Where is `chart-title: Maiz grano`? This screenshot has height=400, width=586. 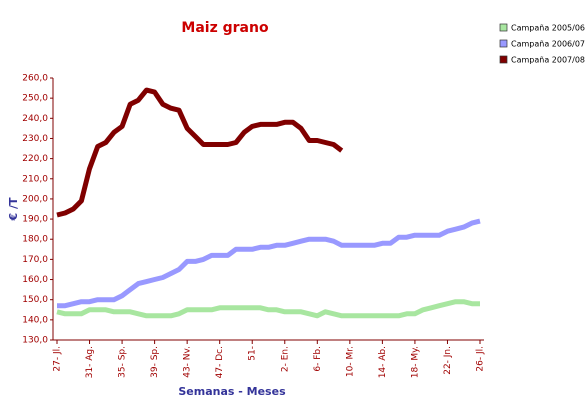
chart-title: Maiz grano is located at coordinates (225, 28).